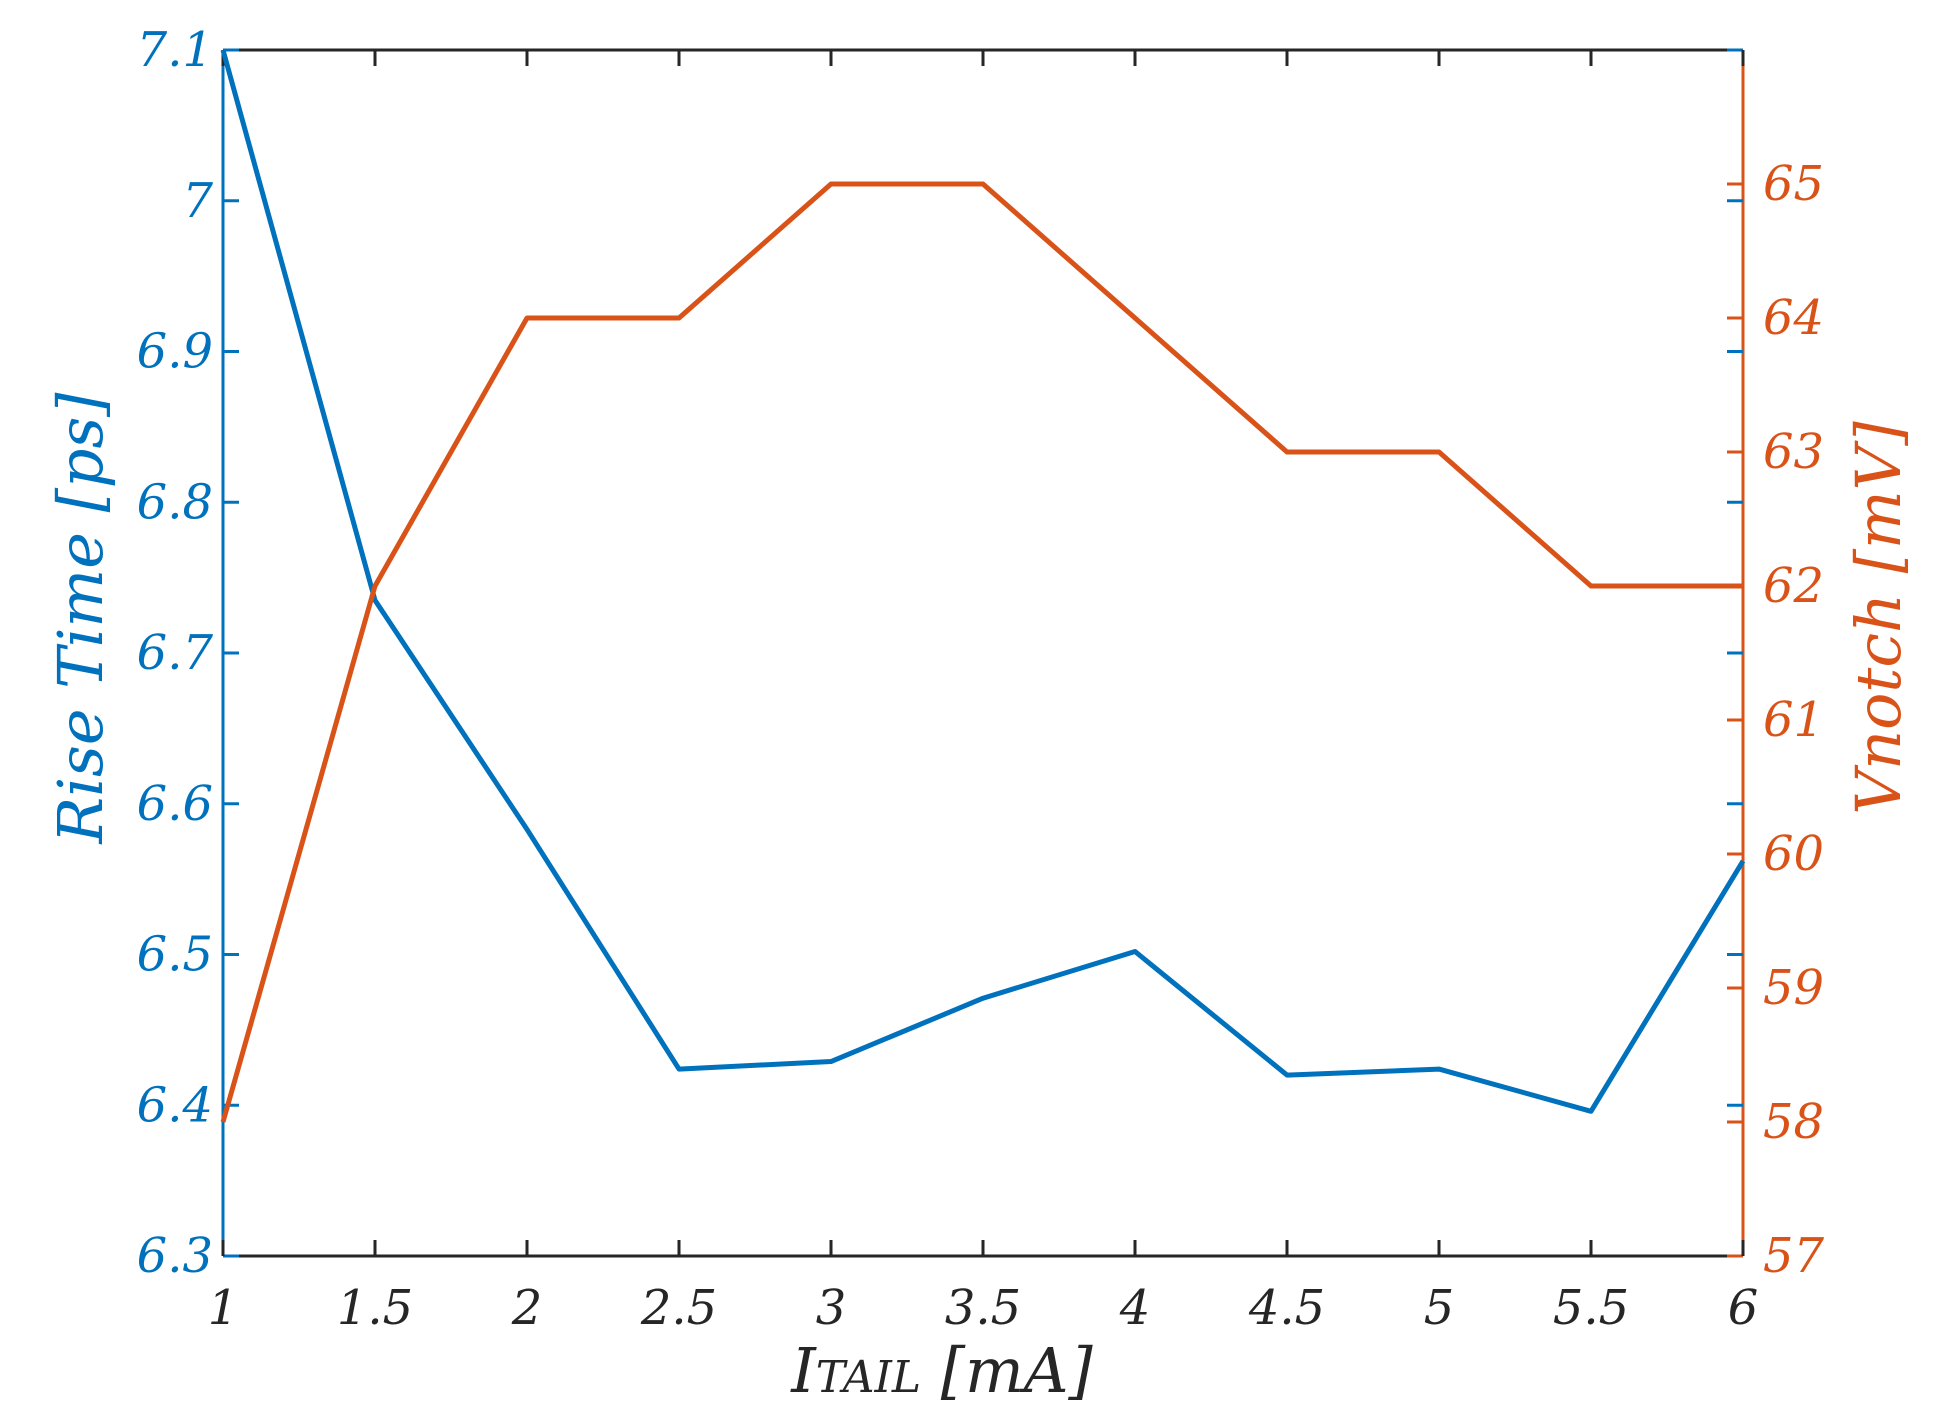 The height and width of the screenshot is (1425, 1947). What do you see at coordinates (1794, 1256) in the screenshot?
I see `right-tick-label: 57` at bounding box center [1794, 1256].